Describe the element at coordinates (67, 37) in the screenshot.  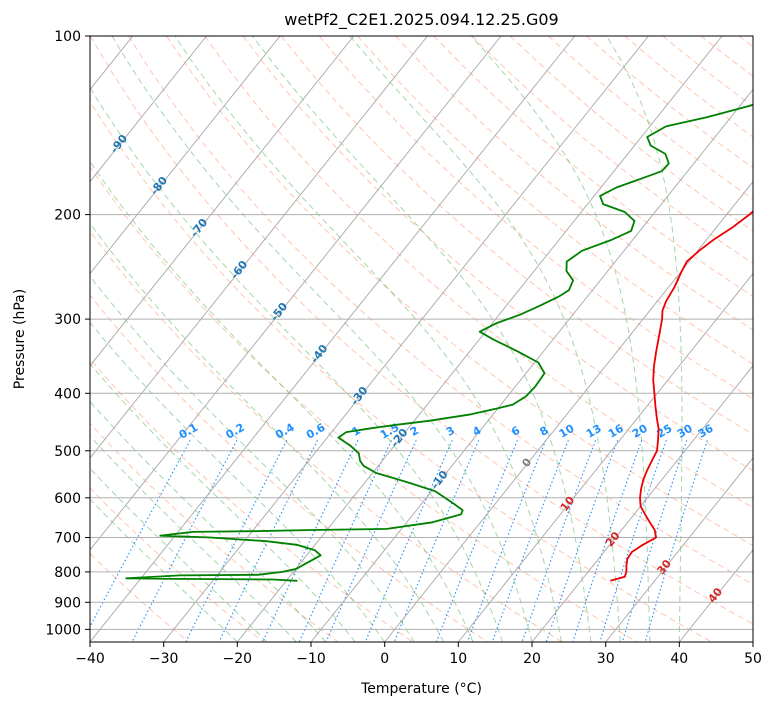
I see `y-tick-label: 100` at that location.